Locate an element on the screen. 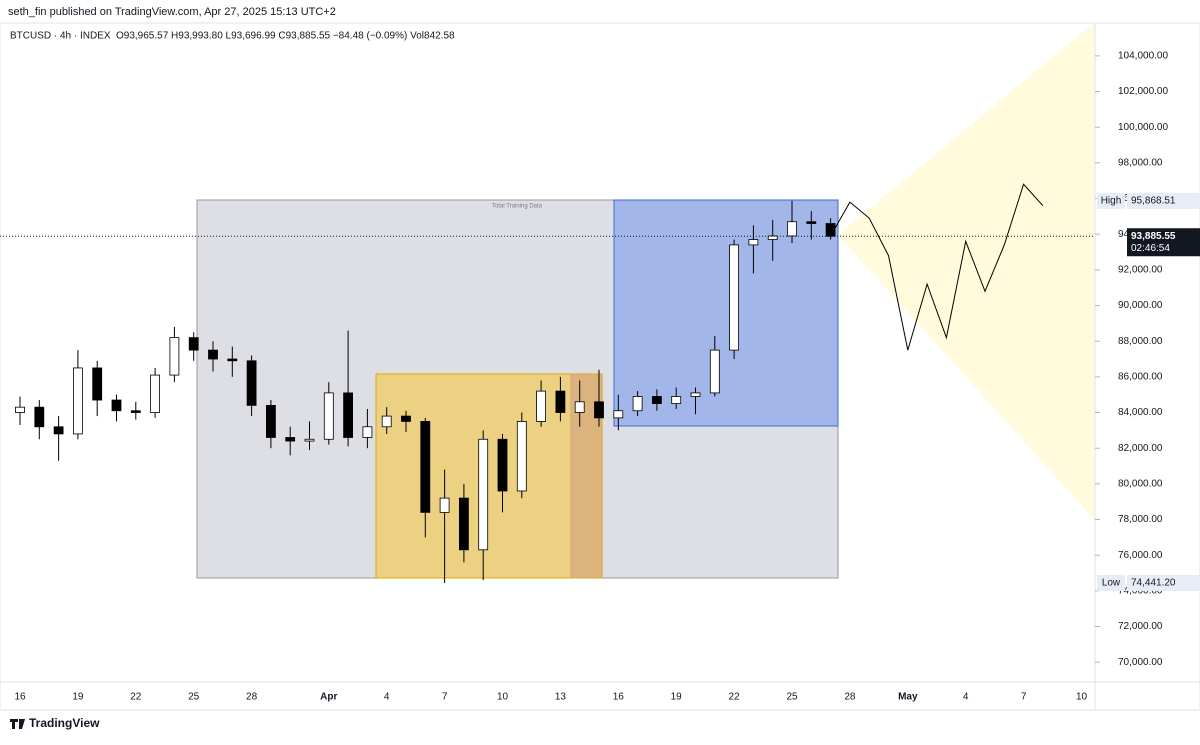  y-tick-label: 86,000.00 is located at coordinates (1140, 376).